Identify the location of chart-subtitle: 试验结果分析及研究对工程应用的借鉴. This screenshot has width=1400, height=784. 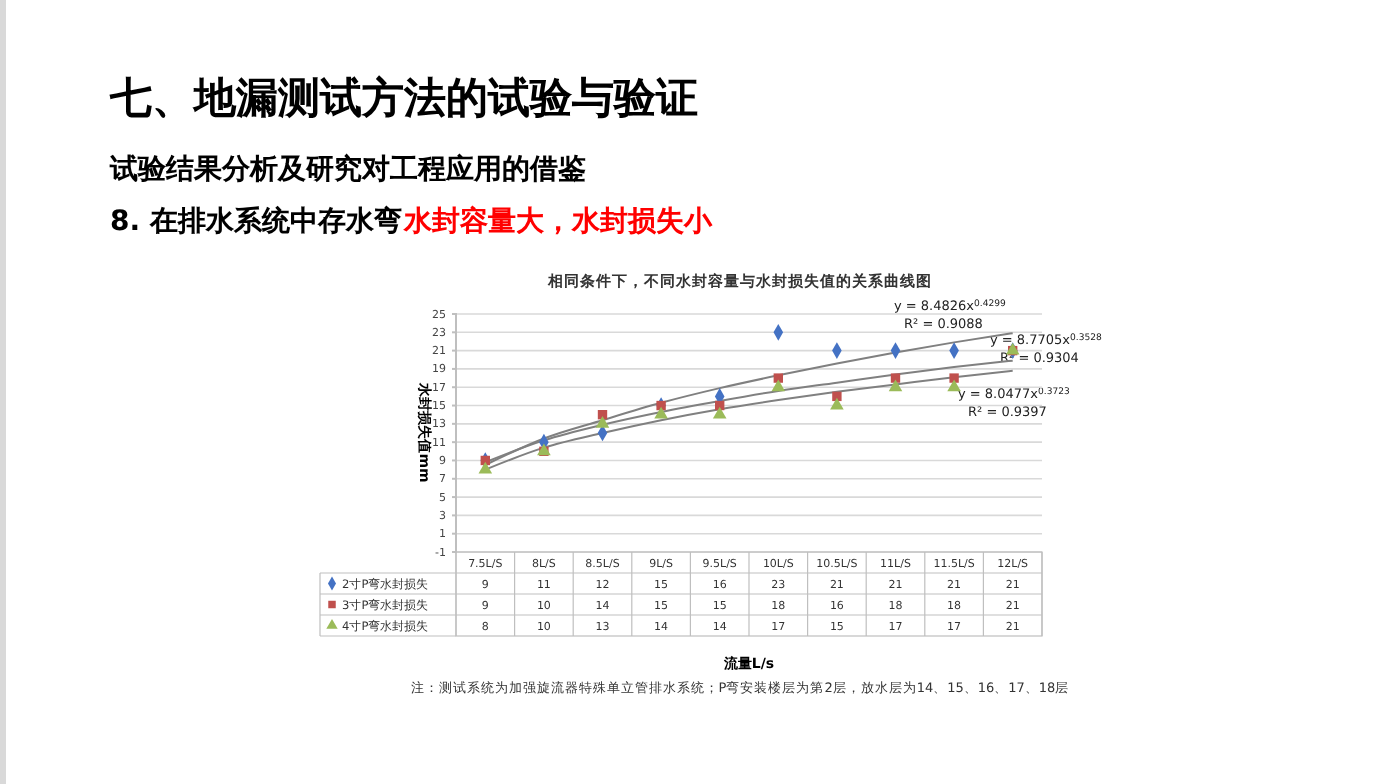
(347, 169).